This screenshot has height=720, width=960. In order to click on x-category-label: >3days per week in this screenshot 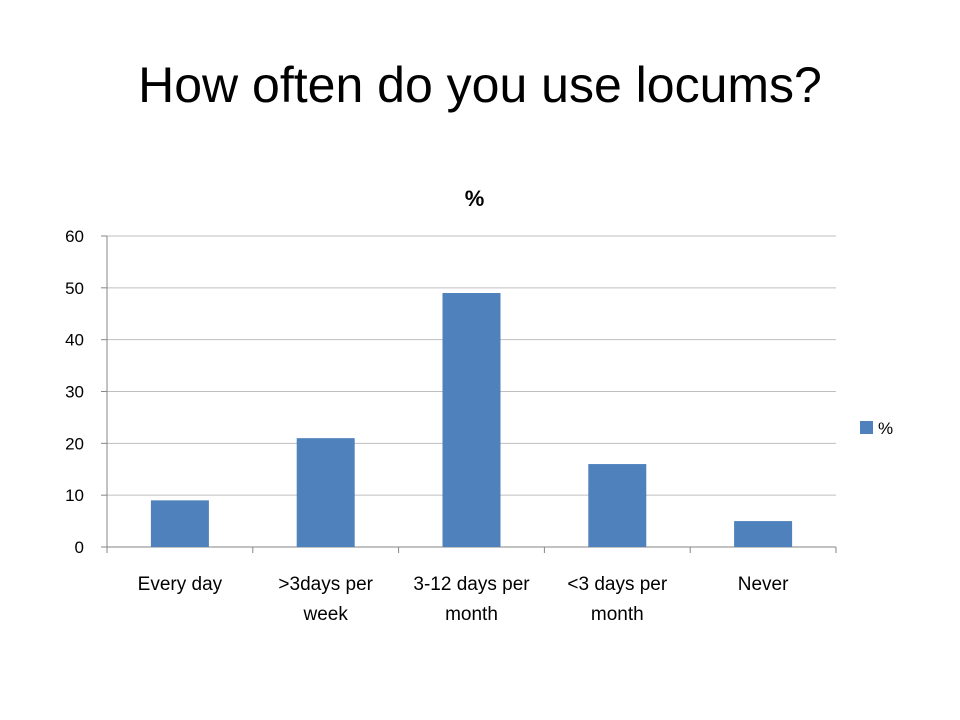, I will do `click(325, 599)`.